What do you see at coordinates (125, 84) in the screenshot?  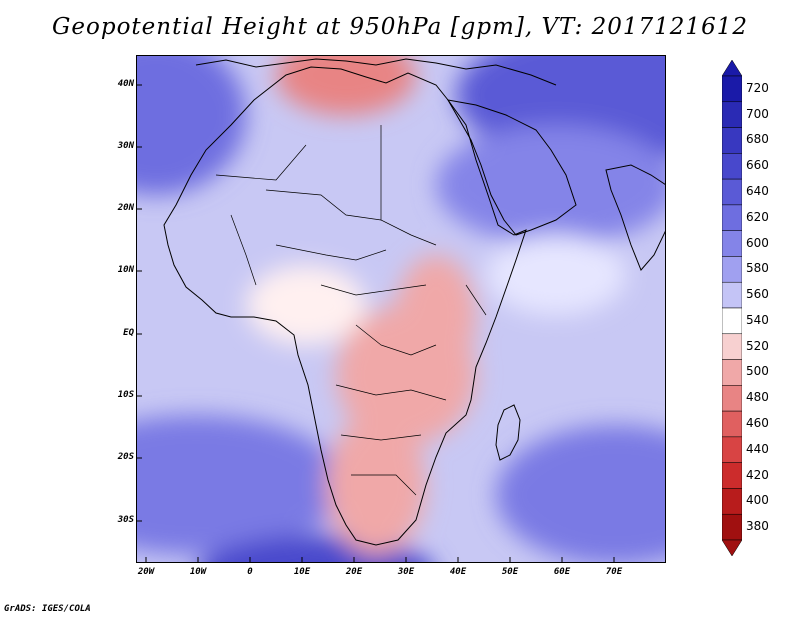 I see `lat-label-40n: 40N` at bounding box center [125, 84].